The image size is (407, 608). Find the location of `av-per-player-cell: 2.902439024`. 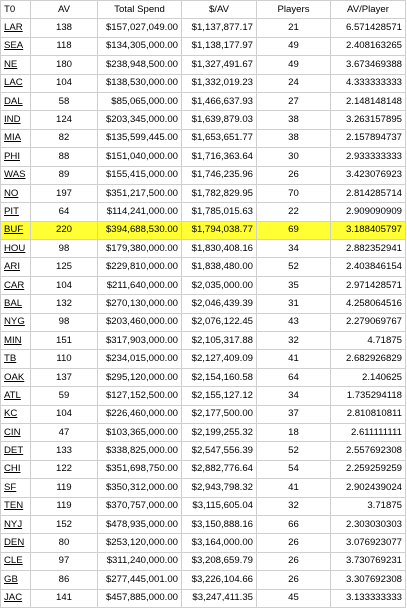

av-per-player-cell: 2.902439024 is located at coordinates (368, 488).